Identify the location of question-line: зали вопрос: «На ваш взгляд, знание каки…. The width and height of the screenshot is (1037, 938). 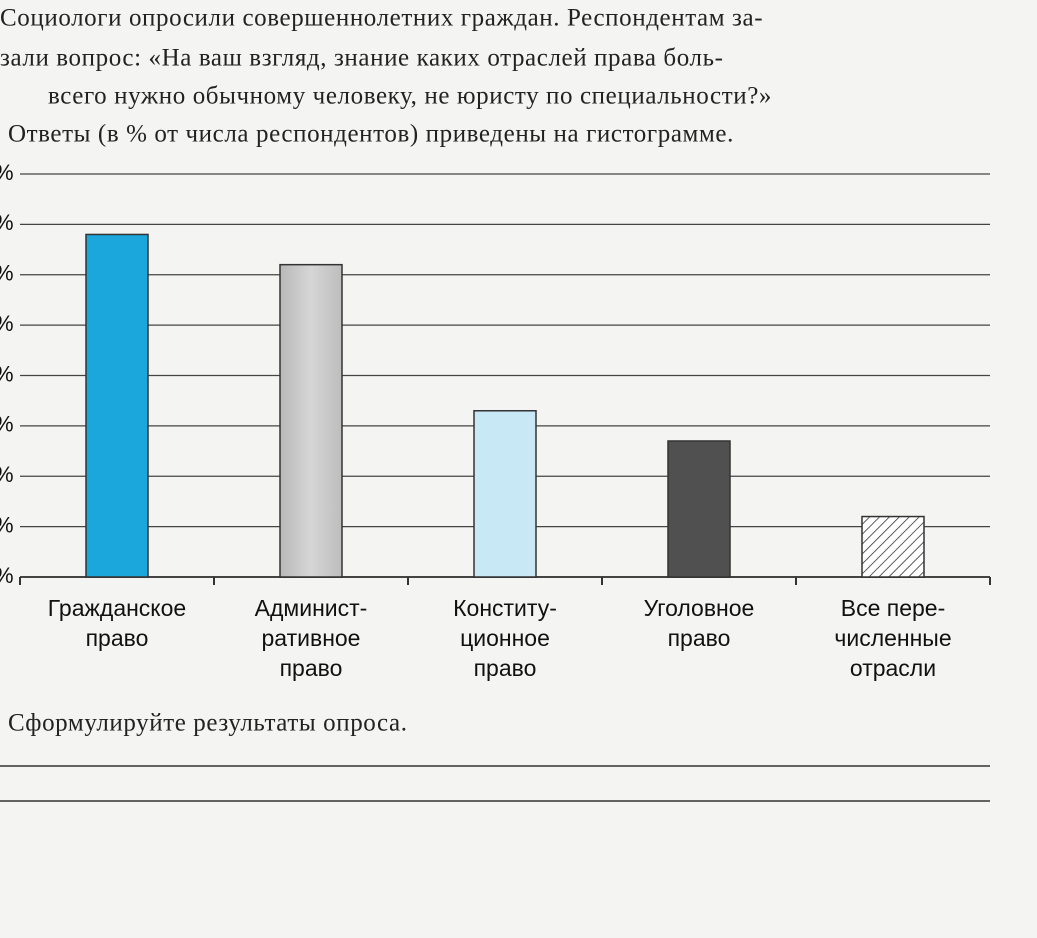
(362, 58).